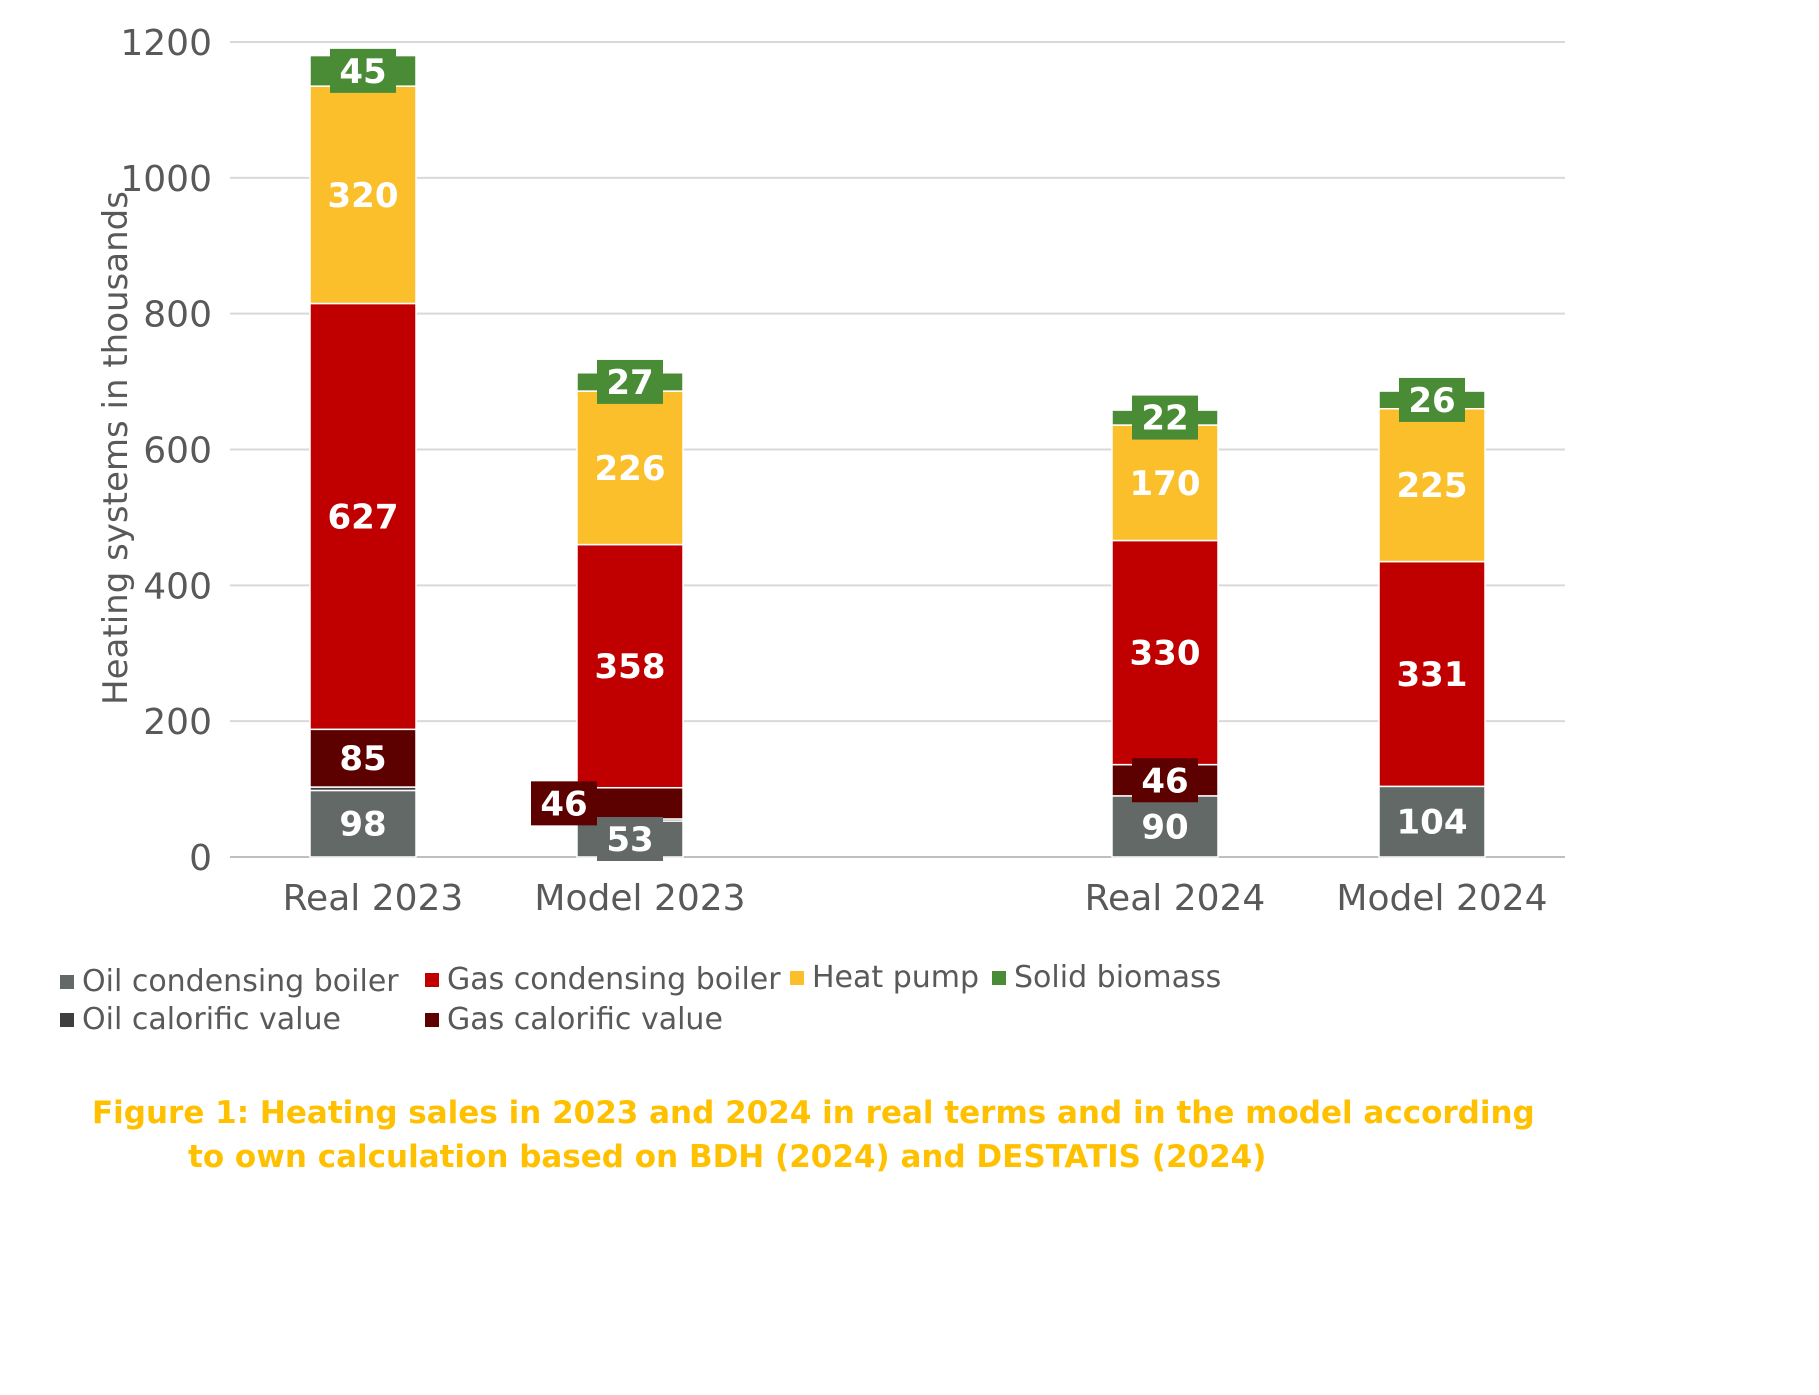  What do you see at coordinates (614, 979) in the screenshot?
I see `legend-label: Gas condensing boiler` at bounding box center [614, 979].